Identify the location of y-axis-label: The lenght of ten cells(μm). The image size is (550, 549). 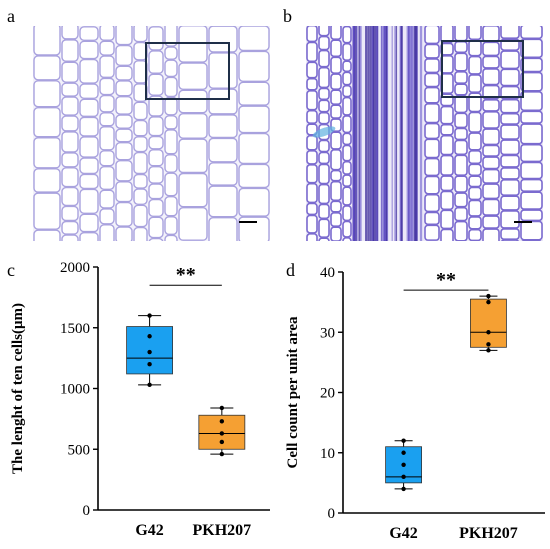
(18, 388).